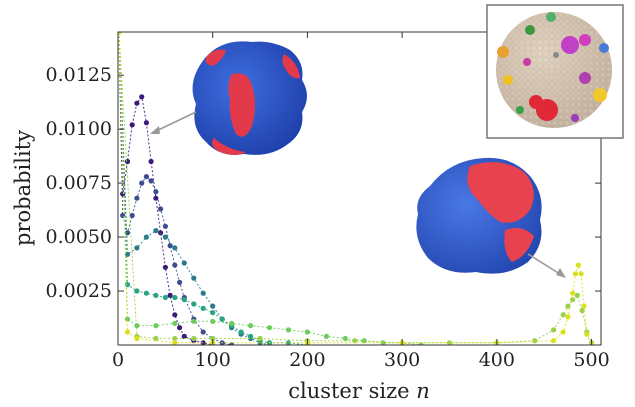  I want to click on y-tick-label: 0.0075, so click(79, 183).